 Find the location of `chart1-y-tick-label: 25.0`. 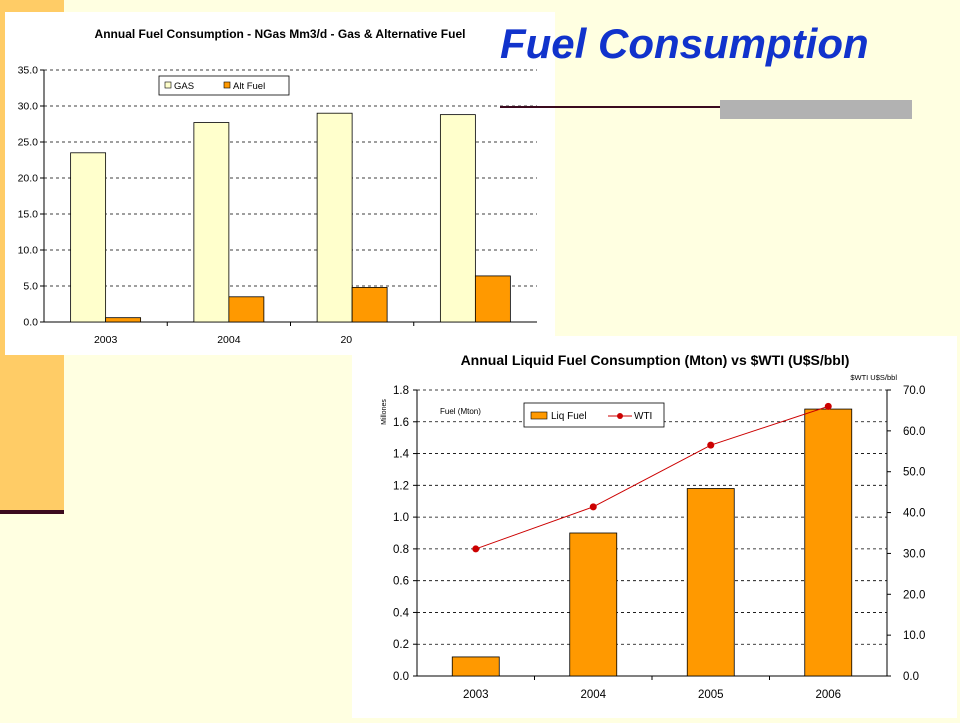

chart1-y-tick-label: 25.0 is located at coordinates (28, 143).